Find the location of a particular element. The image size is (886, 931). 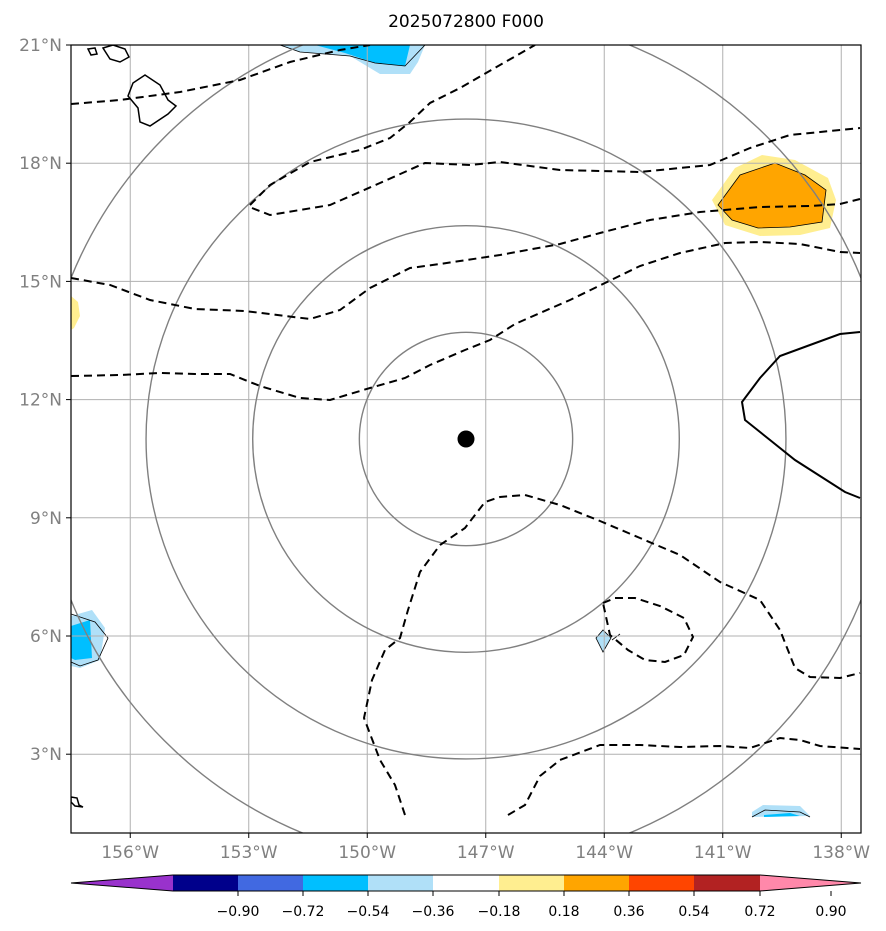

shade-negative-medium-southwest is located at coordinates (81, 640).